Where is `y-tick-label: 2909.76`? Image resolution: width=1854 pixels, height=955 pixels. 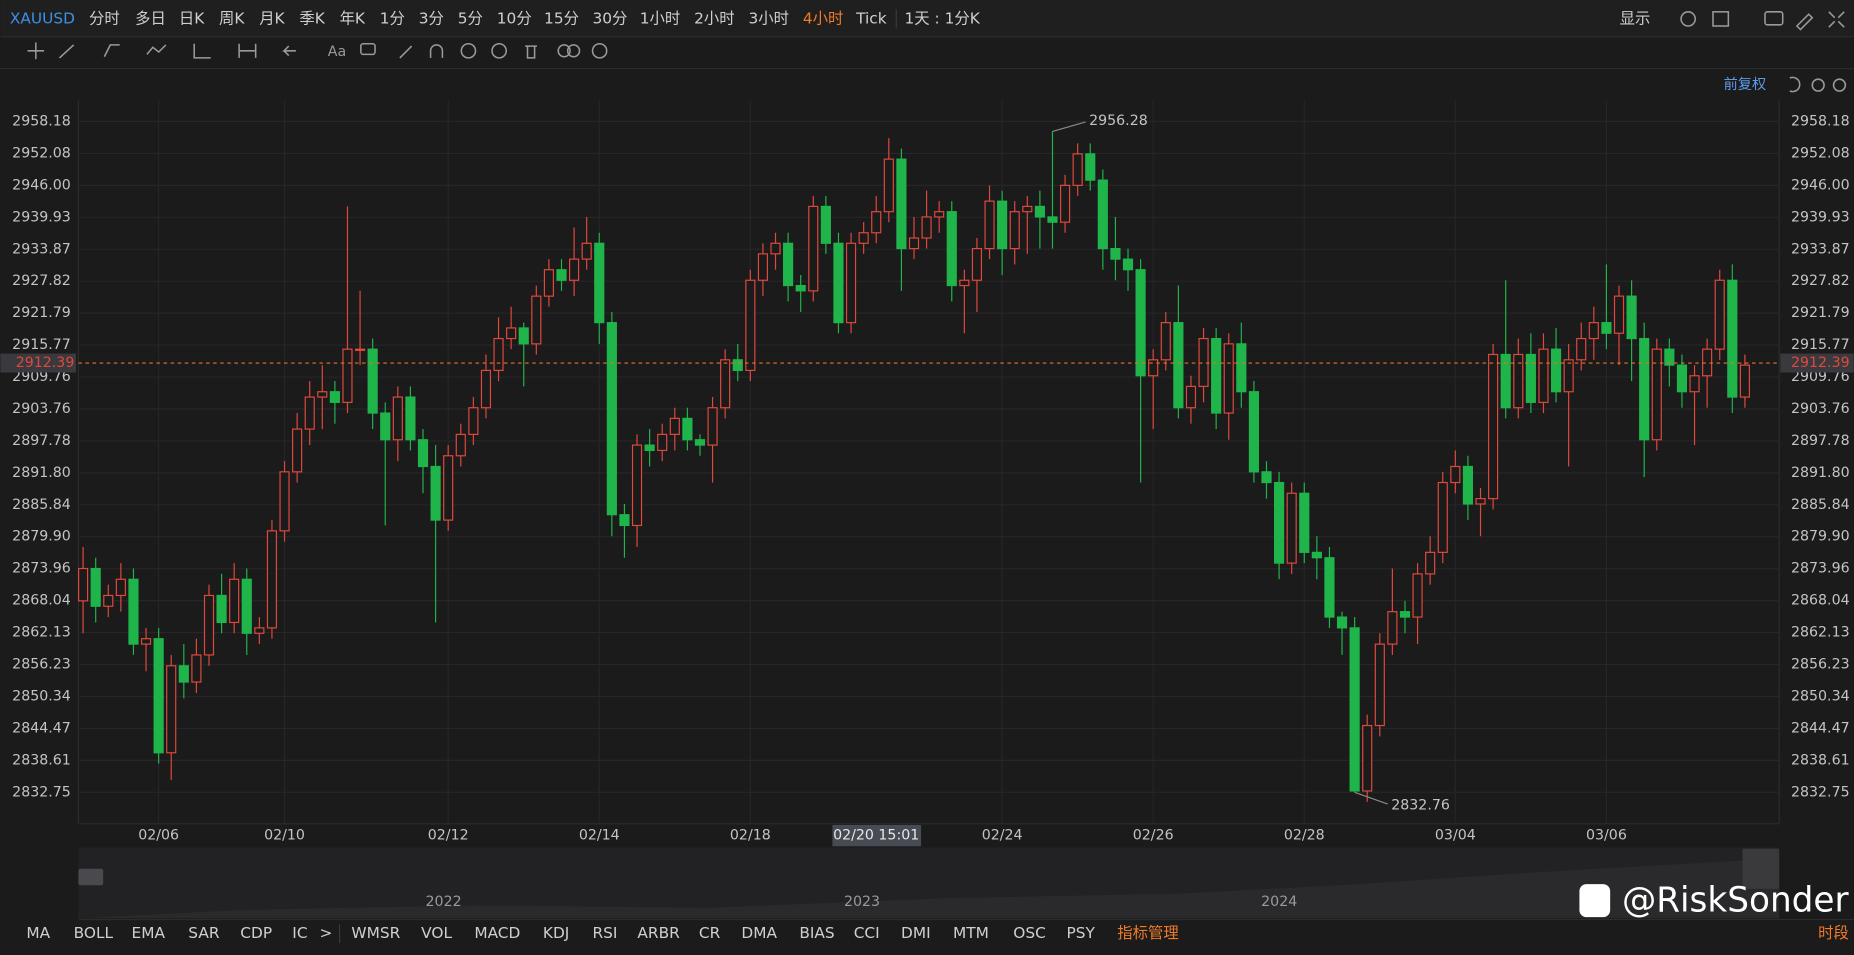
y-tick-label: 2909.76 is located at coordinates (41, 377).